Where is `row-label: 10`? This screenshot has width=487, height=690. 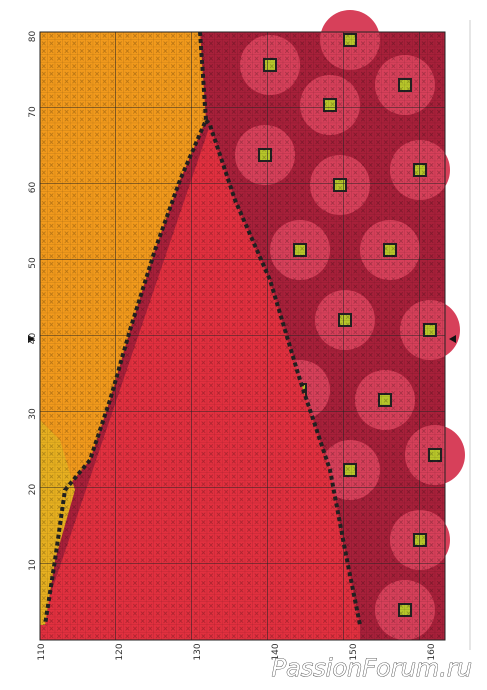
row-label: 10 is located at coordinates (33, 565).